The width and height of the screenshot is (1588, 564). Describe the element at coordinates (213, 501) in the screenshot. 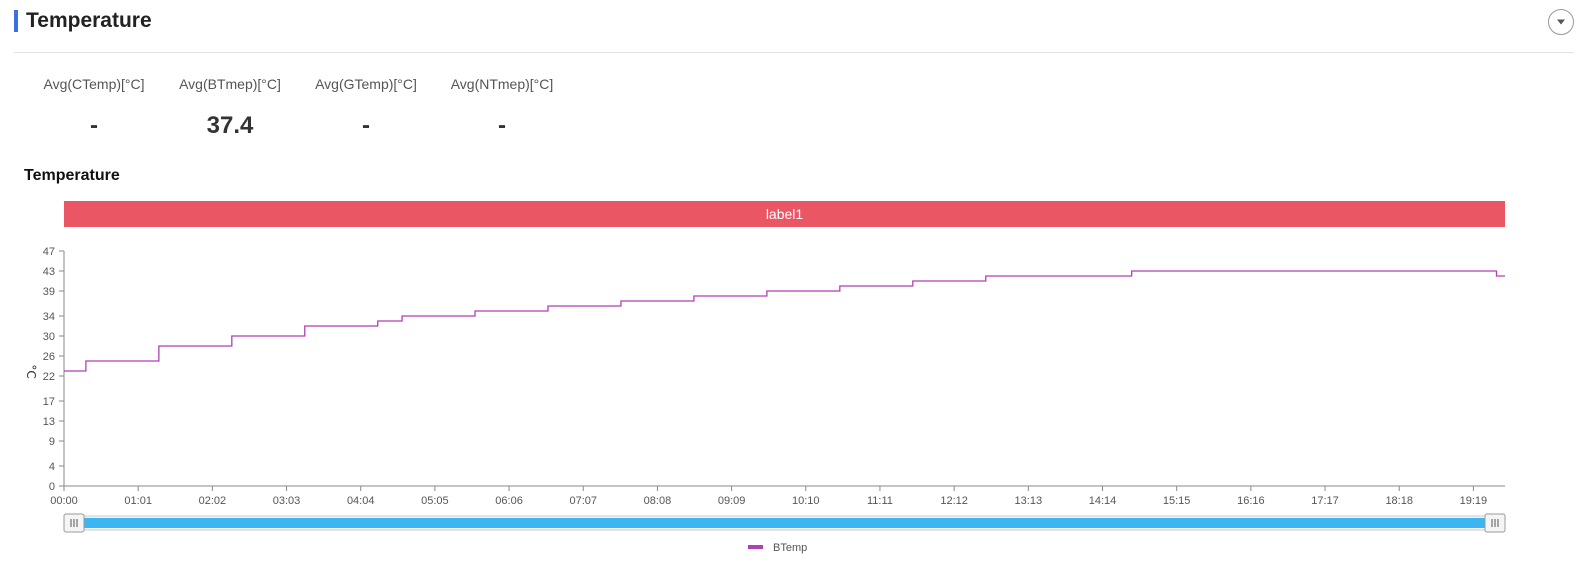

I see `x-tick-label: 02:02` at that location.